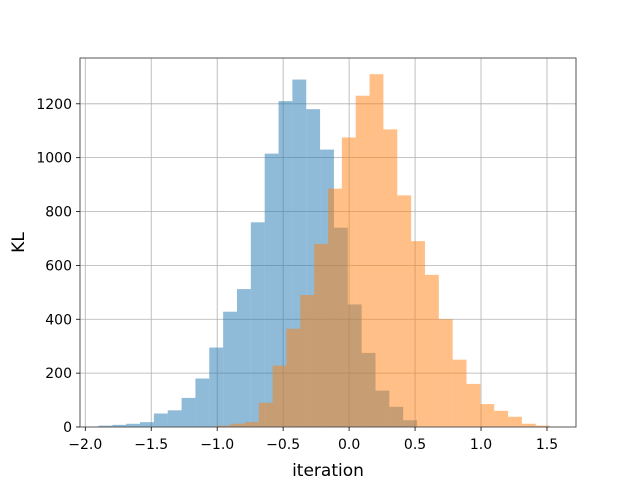 This screenshot has width=640, height=480. Describe the element at coordinates (19, 242) in the screenshot. I see `y-axis-label: KL` at that location.